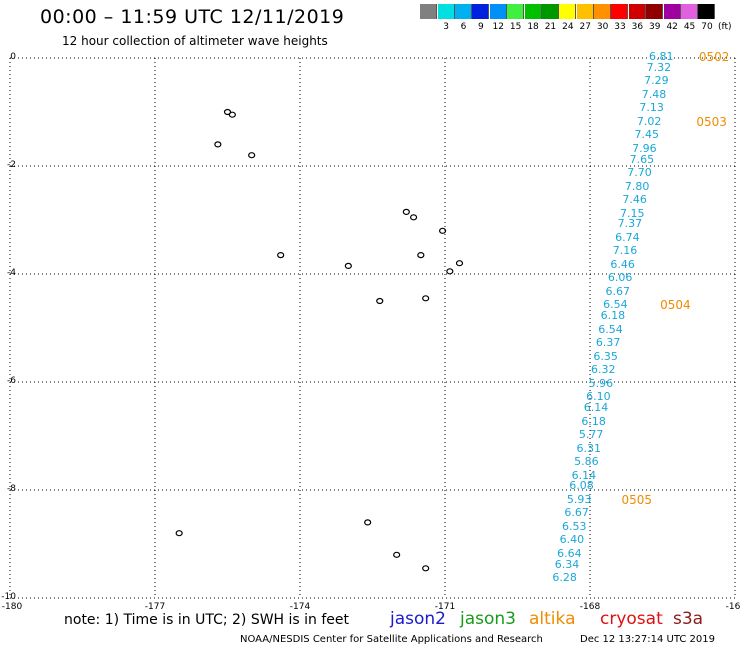 The image size is (740, 650). I want to click on legend-label: 27, so click(585, 27).